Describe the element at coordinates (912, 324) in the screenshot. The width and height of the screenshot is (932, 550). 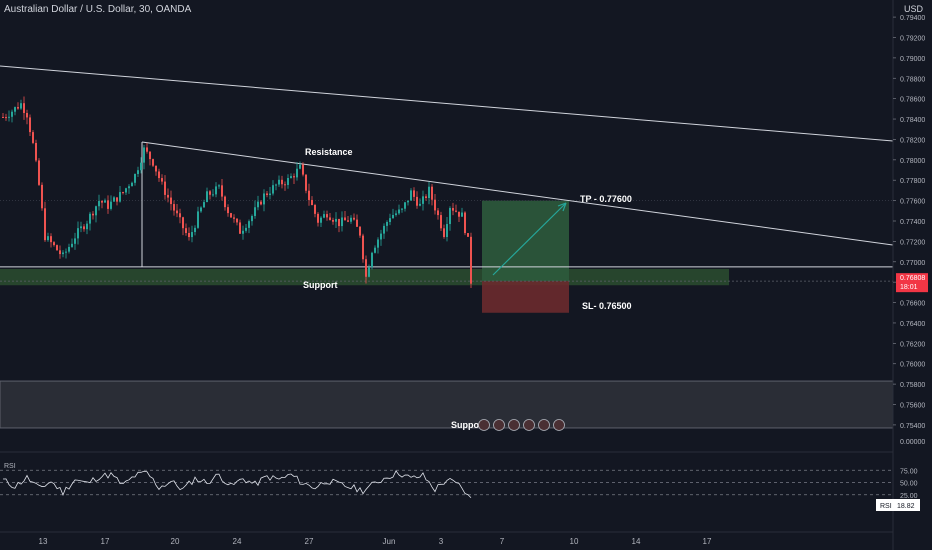
I see `y-tick-label: 0.76400` at that location.